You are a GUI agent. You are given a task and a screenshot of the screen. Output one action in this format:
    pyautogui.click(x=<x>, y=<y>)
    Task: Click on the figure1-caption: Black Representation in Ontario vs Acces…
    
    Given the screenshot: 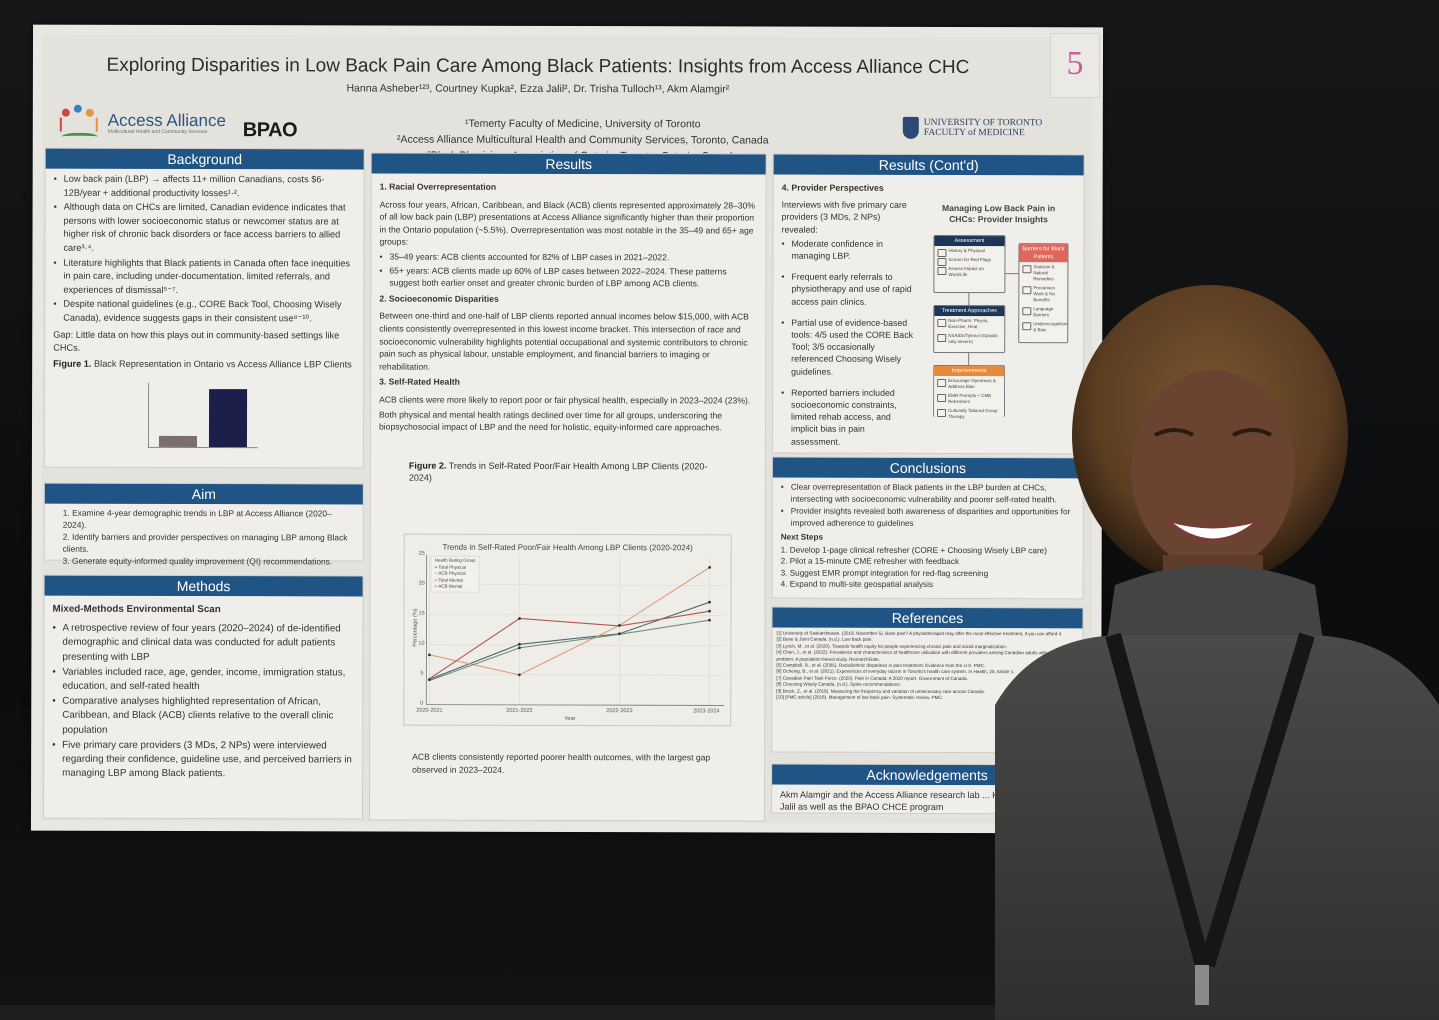 What is the action you would take?
    pyautogui.click(x=223, y=364)
    